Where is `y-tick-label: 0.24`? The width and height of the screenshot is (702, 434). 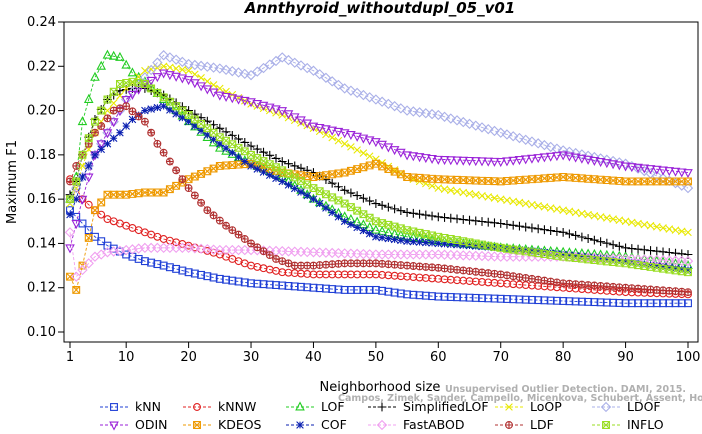
y-tick-label: 0.24 is located at coordinates (41, 22).